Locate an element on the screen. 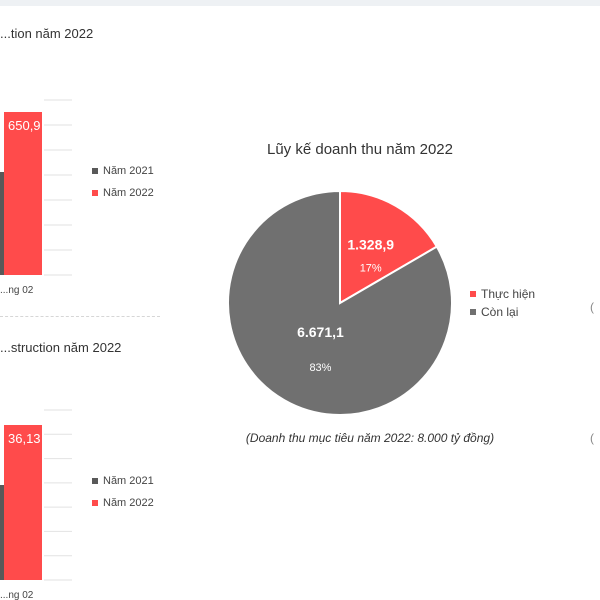 This screenshot has width=600, height=600. pie-legend-label-rest: Còn lại is located at coordinates (500, 312).